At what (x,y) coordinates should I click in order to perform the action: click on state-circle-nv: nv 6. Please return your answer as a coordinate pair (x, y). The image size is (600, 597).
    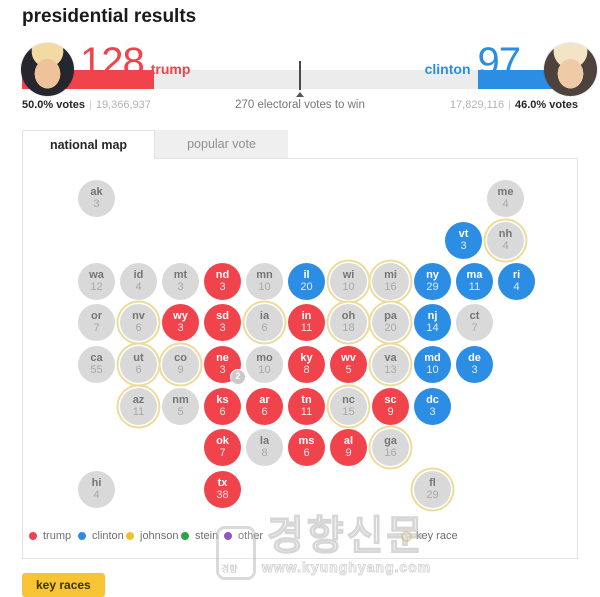
    Looking at the image, I should click on (138, 322).